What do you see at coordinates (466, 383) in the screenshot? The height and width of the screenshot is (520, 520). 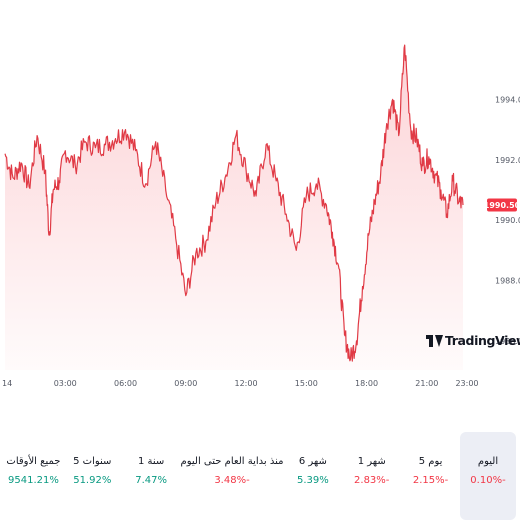 I see `x-tick-label: 23:00` at bounding box center [466, 383].